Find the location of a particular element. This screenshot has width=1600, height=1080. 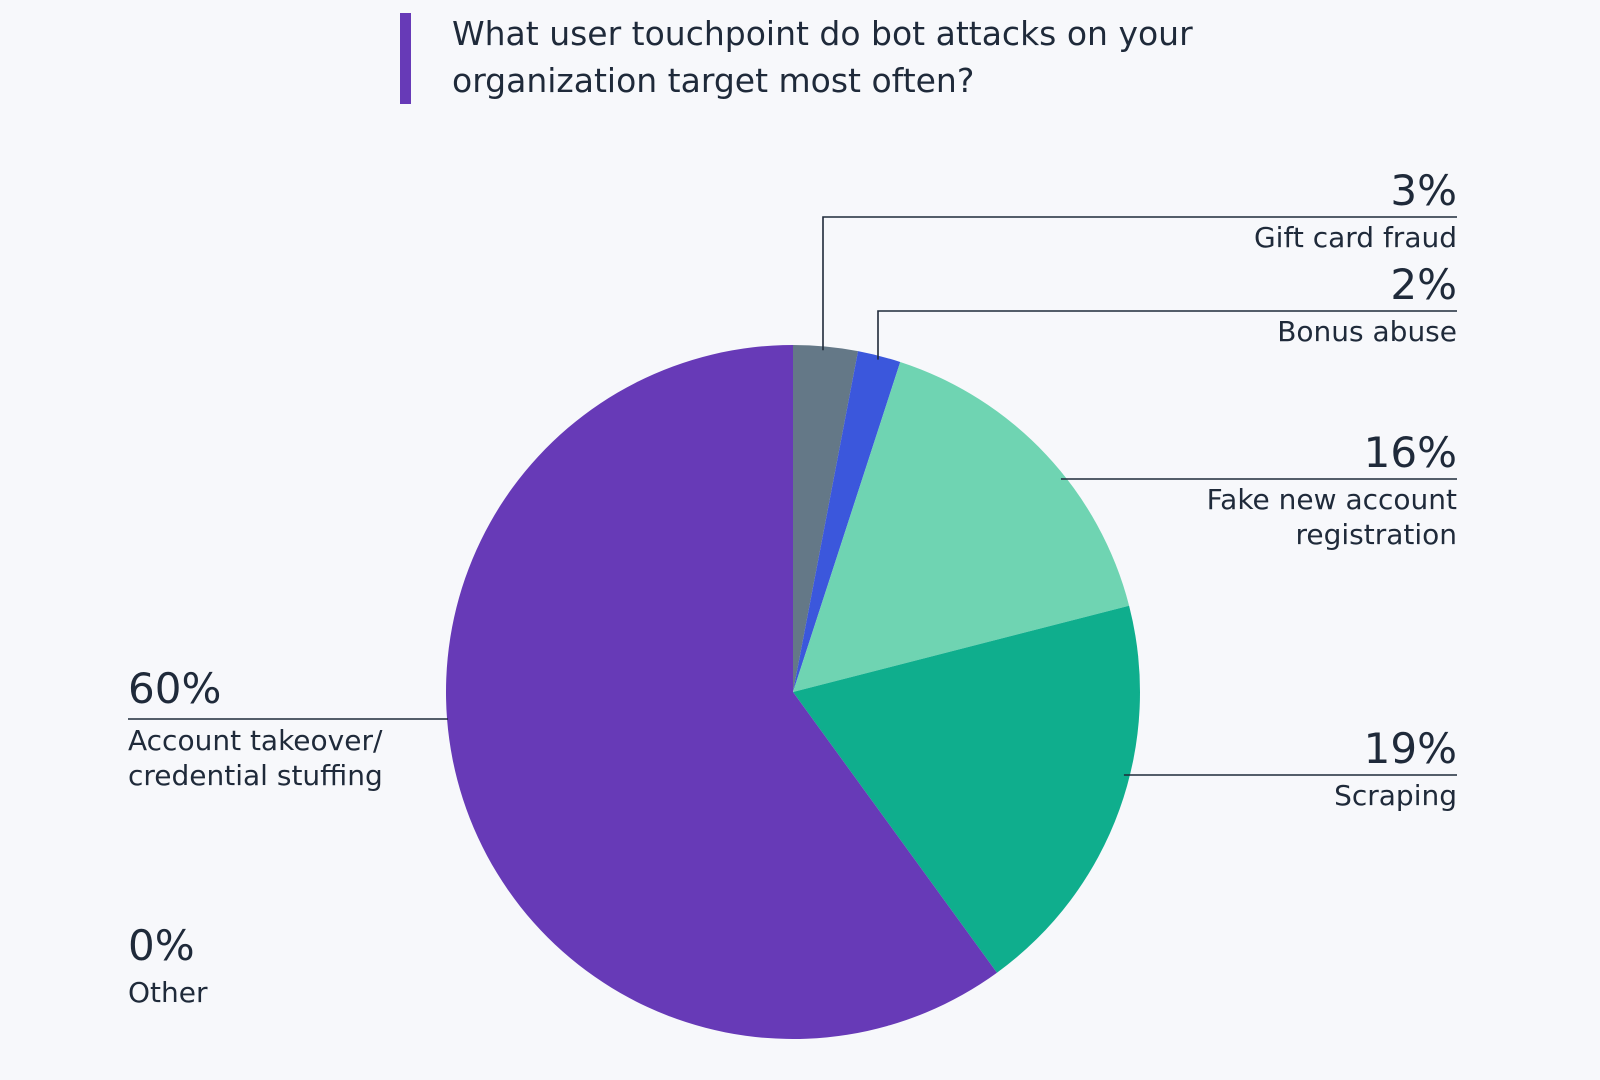

pie-slice-fake-new-account-registration is located at coordinates (961, 526).